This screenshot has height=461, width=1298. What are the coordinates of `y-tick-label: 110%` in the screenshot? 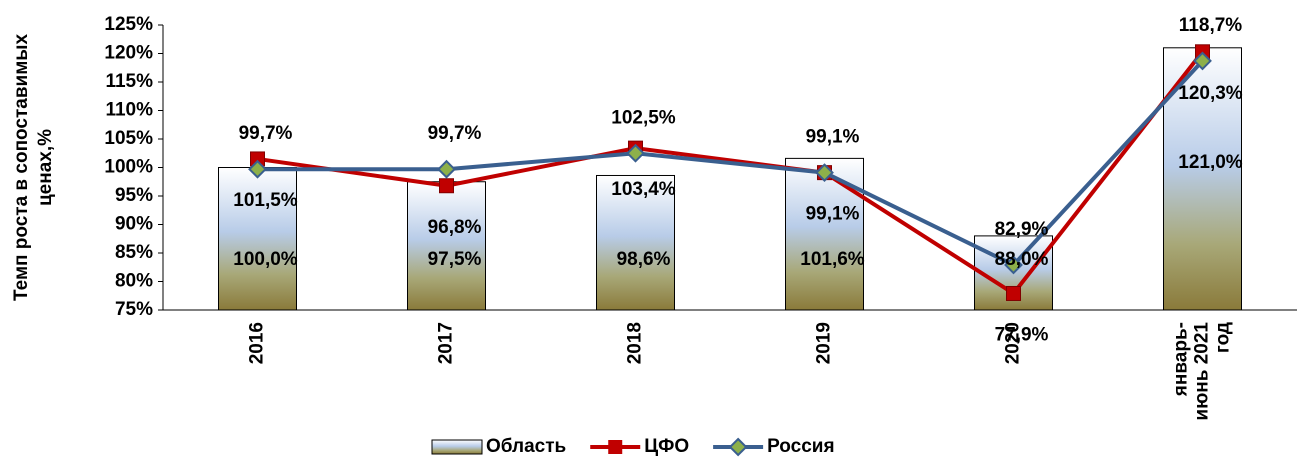 It's located at (129, 110).